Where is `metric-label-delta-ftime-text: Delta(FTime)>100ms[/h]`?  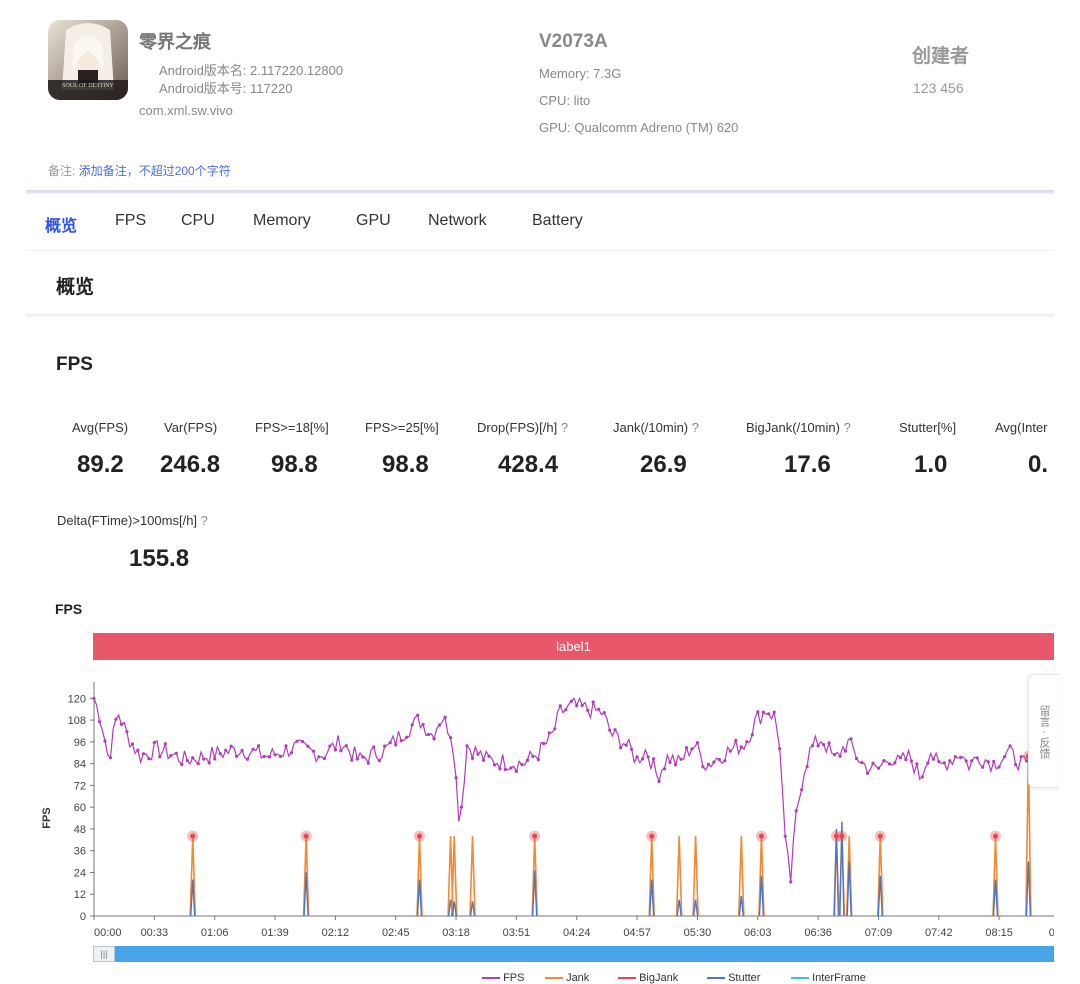 metric-label-delta-ftime-text: Delta(FTime)>100ms[/h] is located at coordinates (127, 520).